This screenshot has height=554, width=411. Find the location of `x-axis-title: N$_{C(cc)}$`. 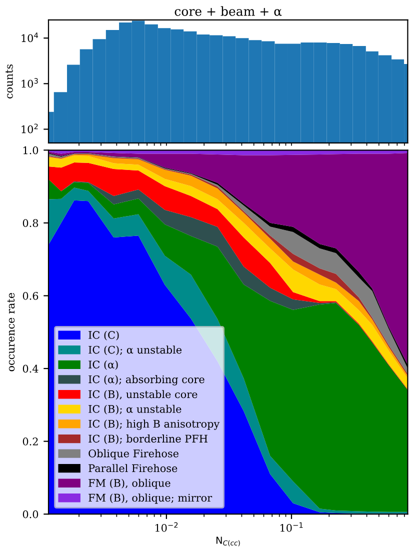

x-axis-title: N$_{C(cc)}$ is located at coordinates (228, 541).